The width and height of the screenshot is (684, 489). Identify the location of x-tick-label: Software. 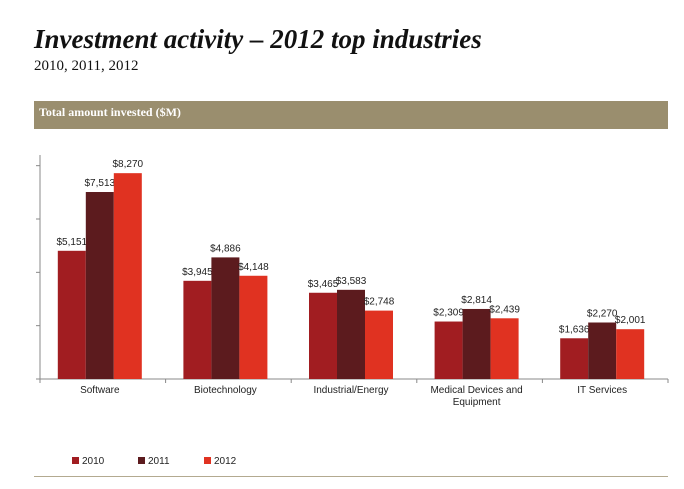
(100, 390).